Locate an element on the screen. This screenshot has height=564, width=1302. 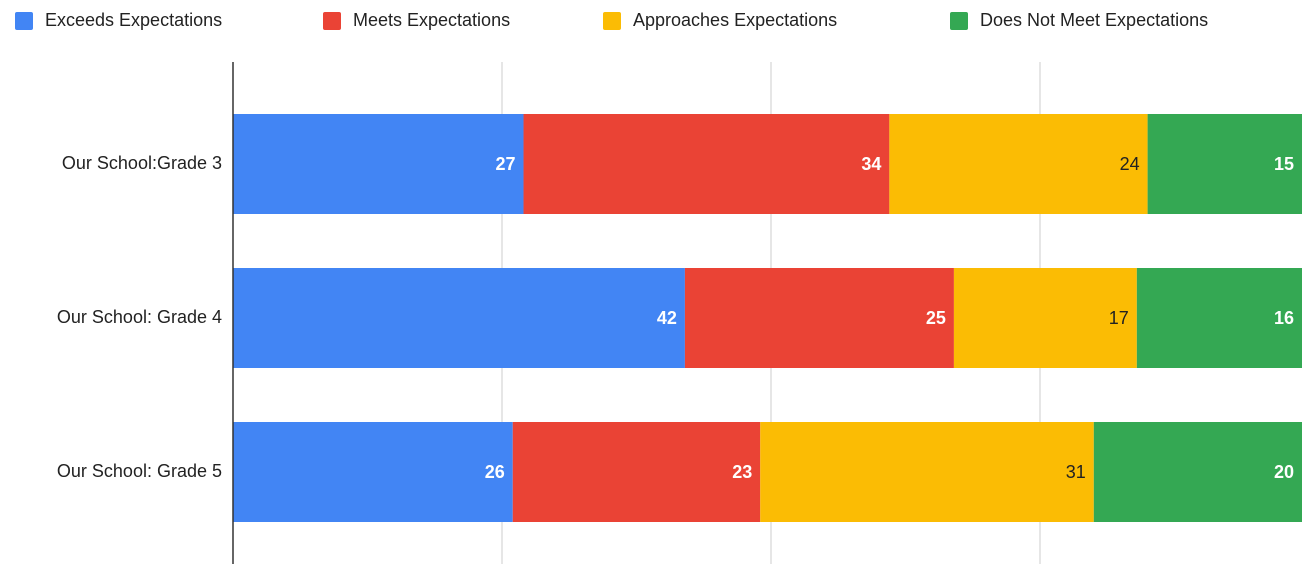
legend-label: Meets Expectations is located at coordinates (431, 20).